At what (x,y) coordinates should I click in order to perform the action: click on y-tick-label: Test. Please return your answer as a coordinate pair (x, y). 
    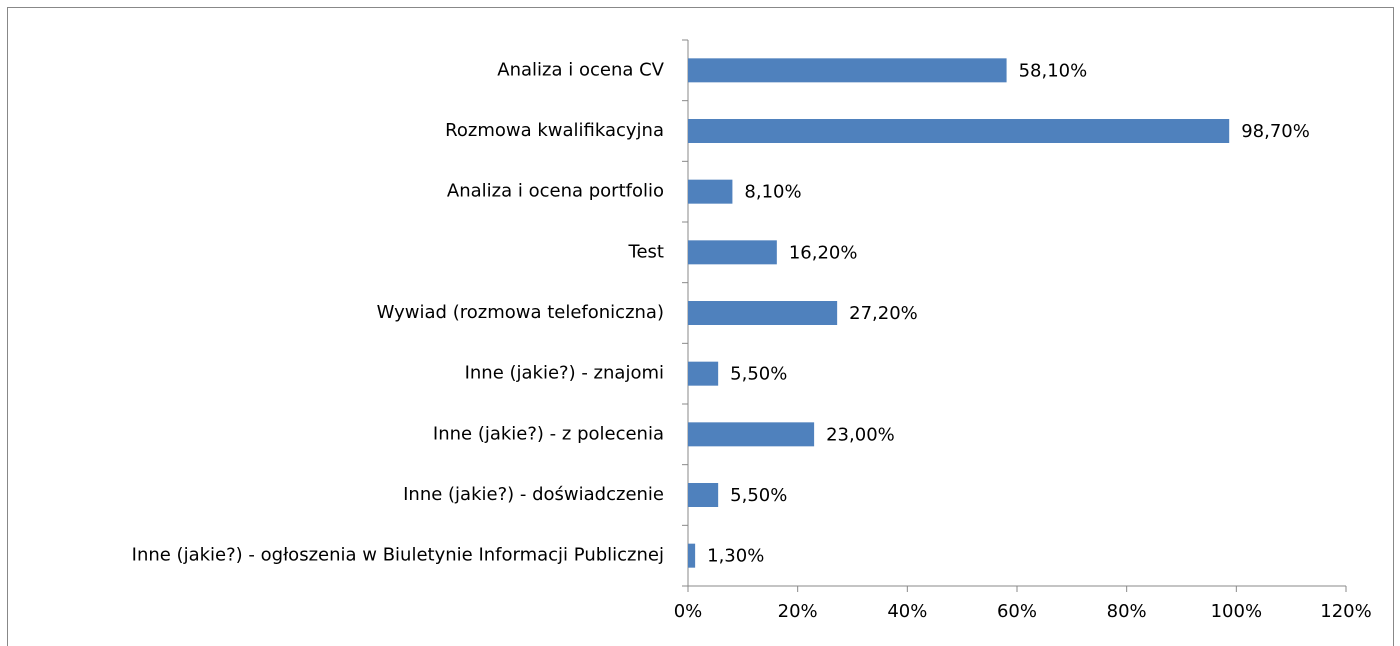
    Looking at the image, I should click on (646, 251).